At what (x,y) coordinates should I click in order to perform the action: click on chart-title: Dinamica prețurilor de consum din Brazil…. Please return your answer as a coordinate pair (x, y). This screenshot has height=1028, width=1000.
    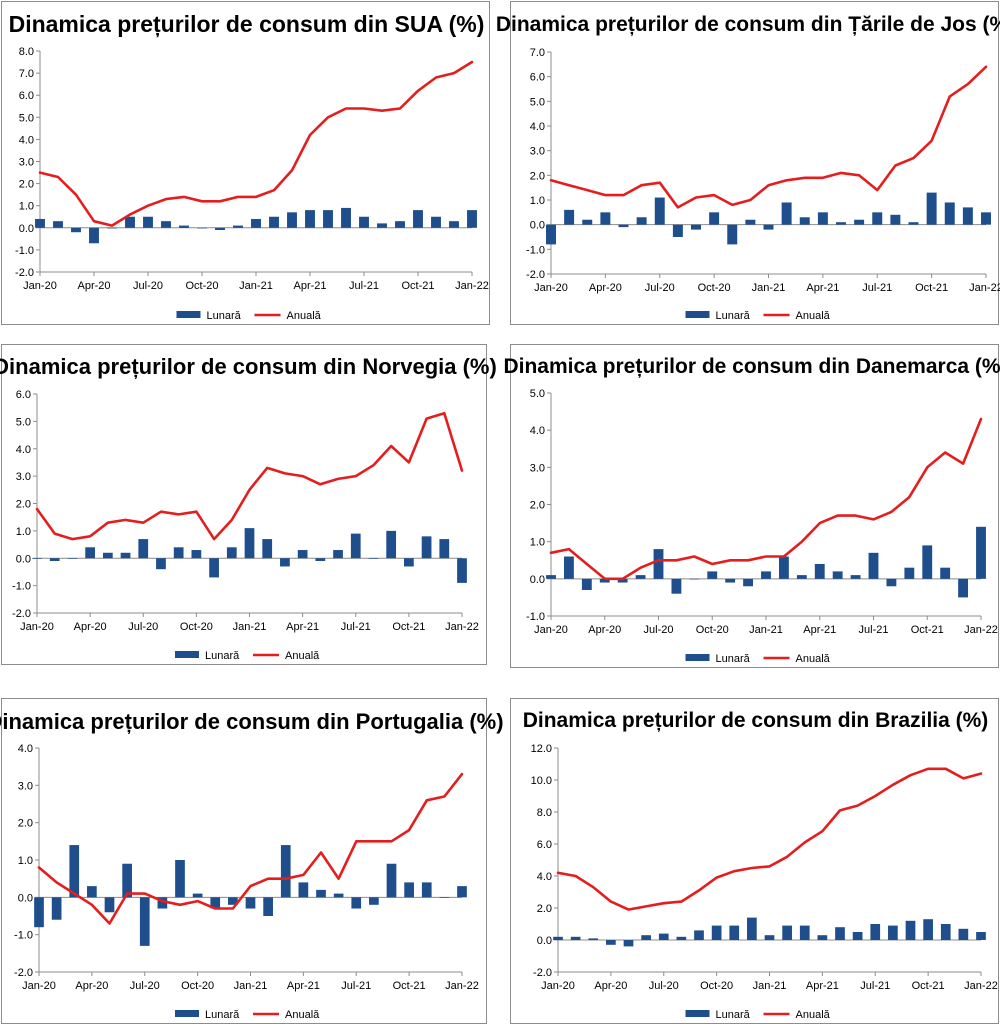
    Looking at the image, I should click on (756, 720).